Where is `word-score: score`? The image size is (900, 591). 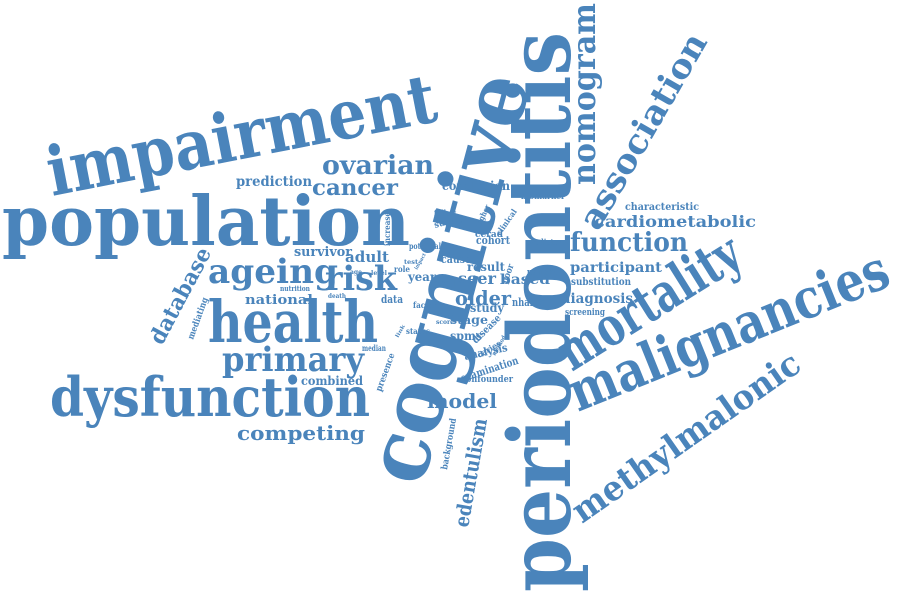
word-score: score is located at coordinates (445, 322).